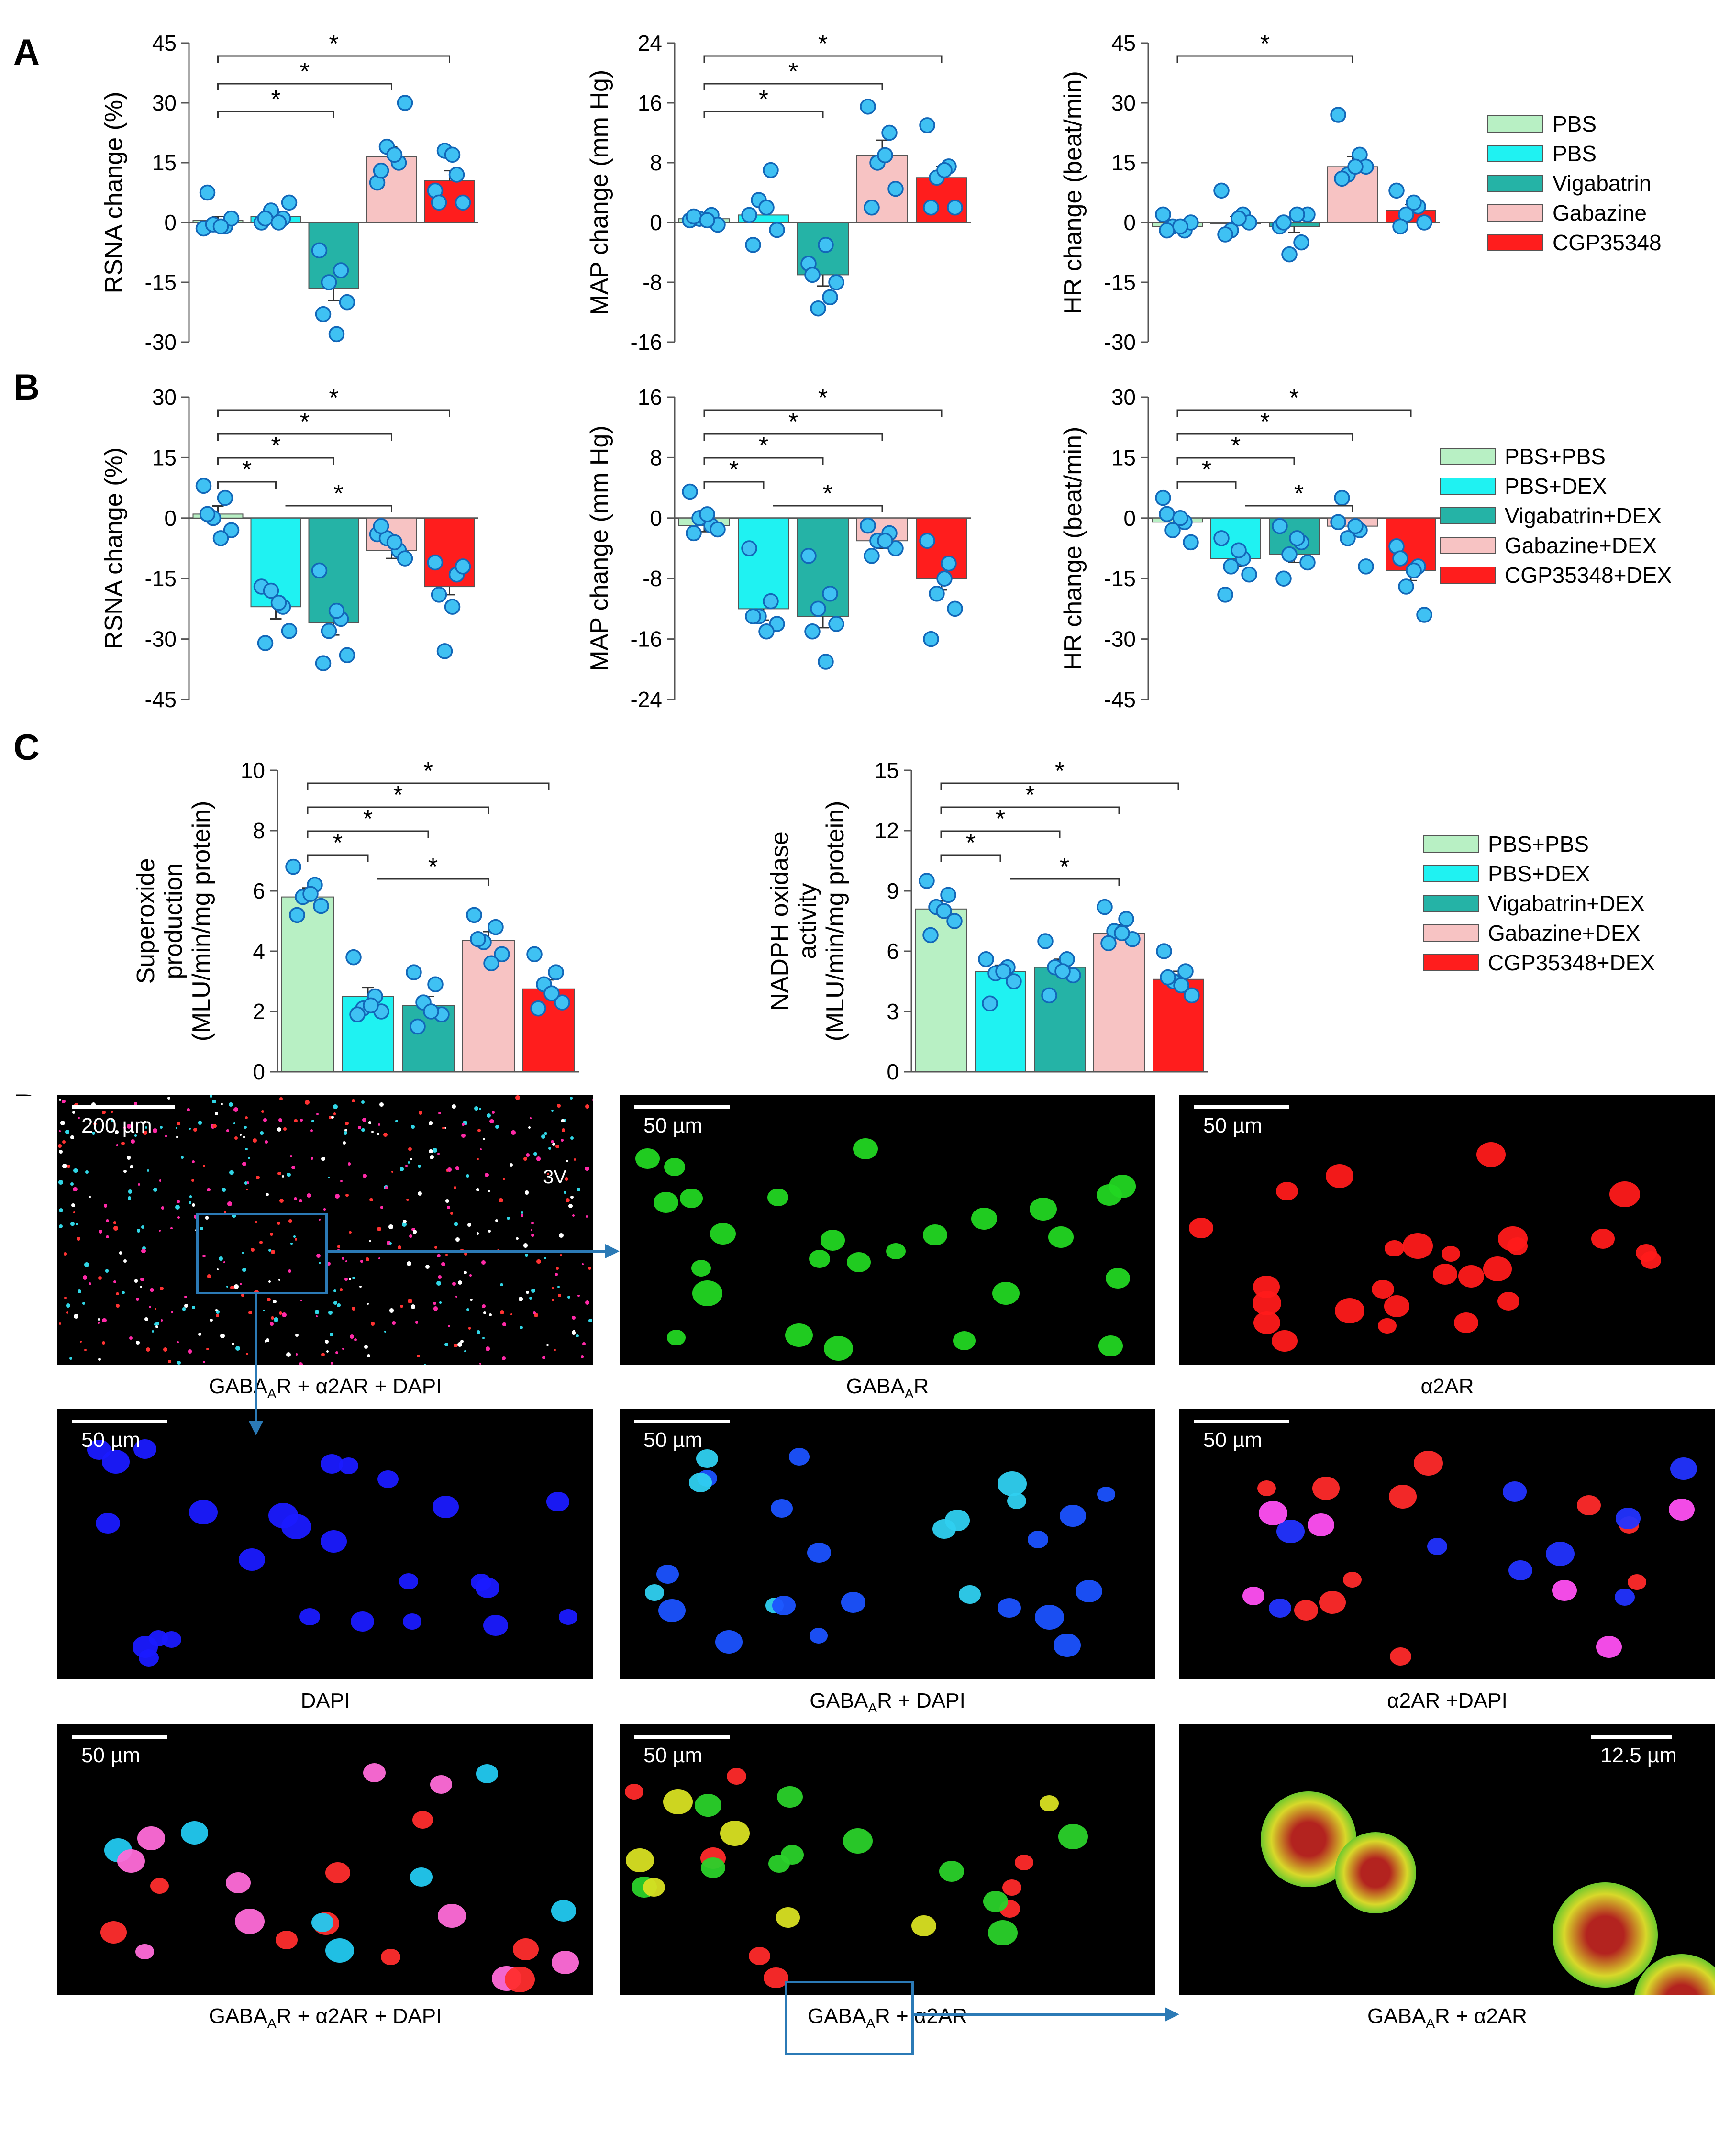 The height and width of the screenshot is (2156, 1730). What do you see at coordinates (325, 1701) in the screenshot?
I see `micrograph-caption: DAPI` at bounding box center [325, 1701].